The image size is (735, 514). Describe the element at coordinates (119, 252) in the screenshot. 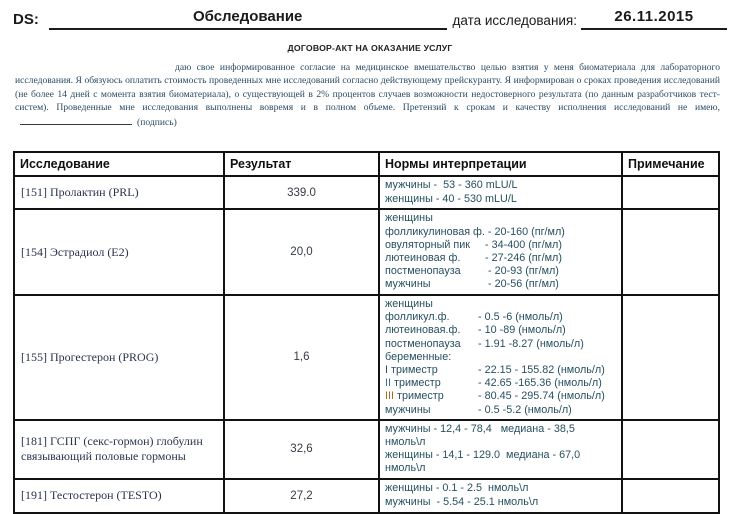

I see `study-name-cell: [154] Эстрадиол (E2)` at that location.